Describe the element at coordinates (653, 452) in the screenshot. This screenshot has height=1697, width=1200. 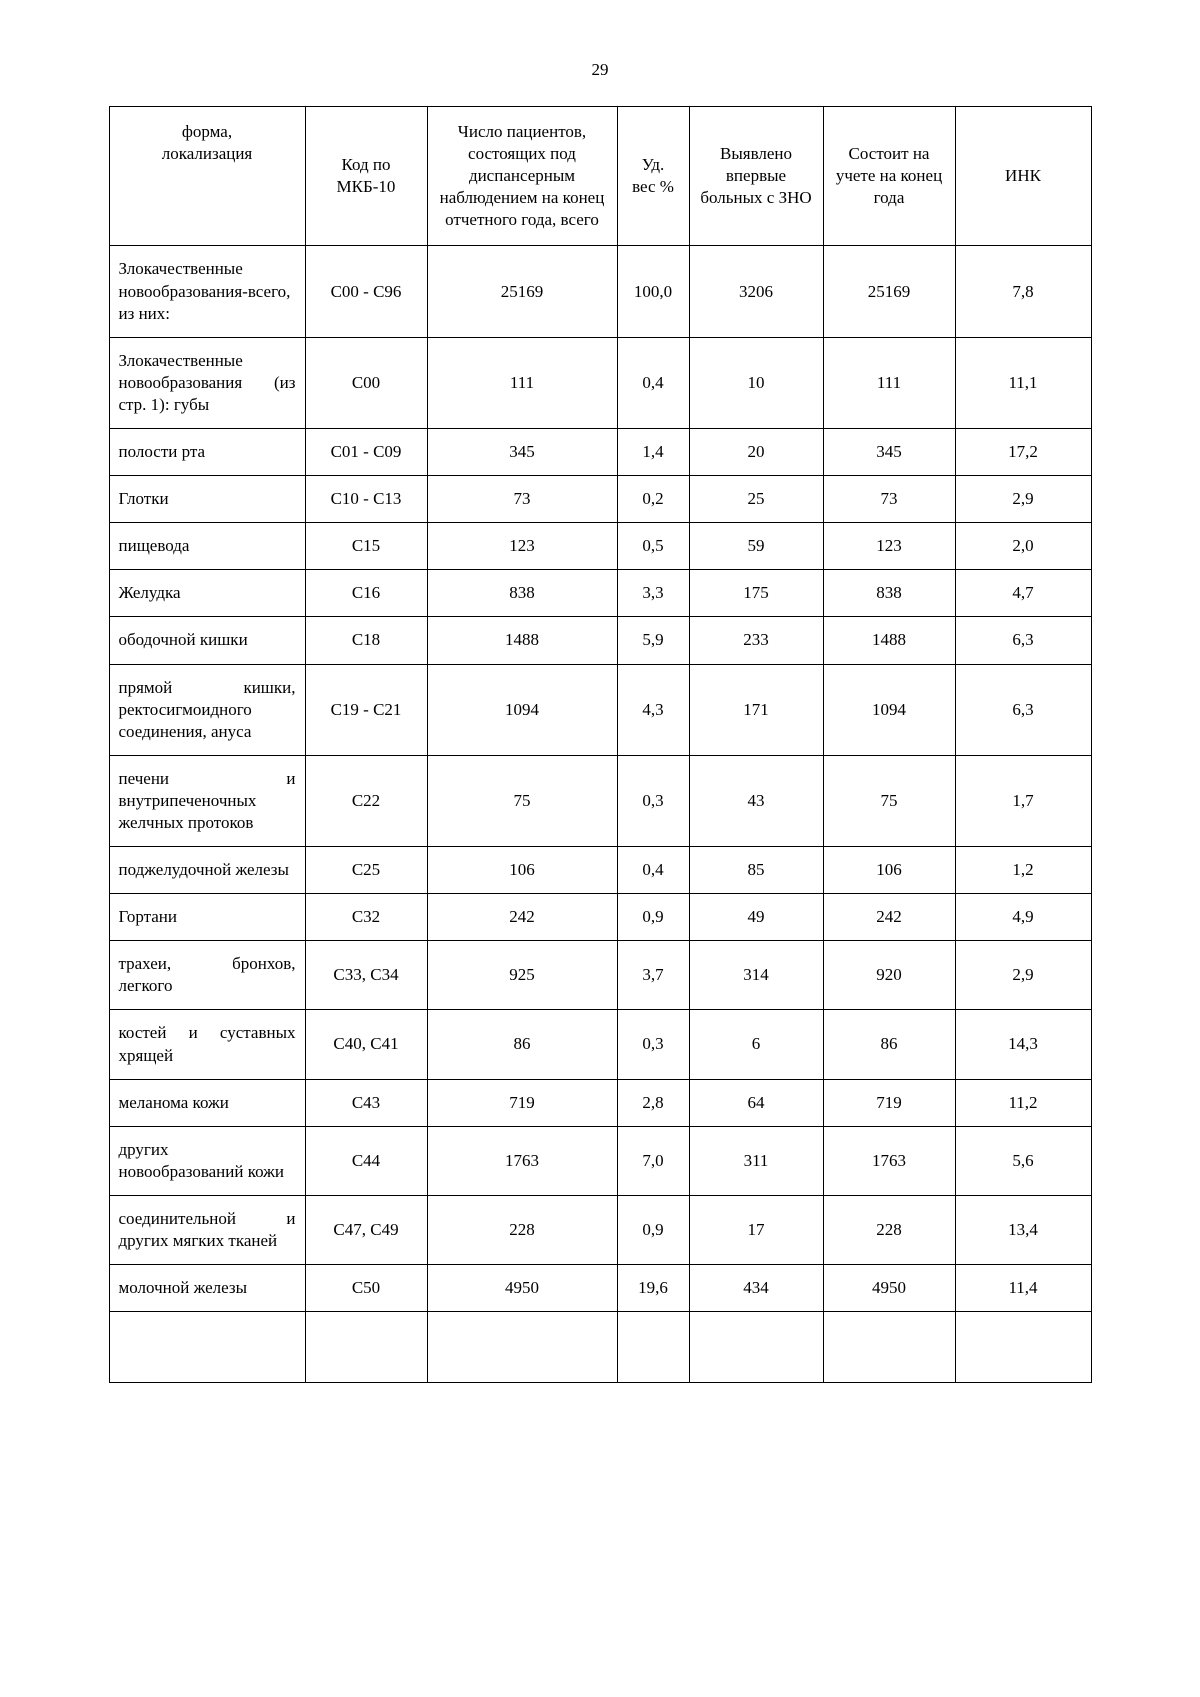
I see `data-cell: 1,4` at that location.